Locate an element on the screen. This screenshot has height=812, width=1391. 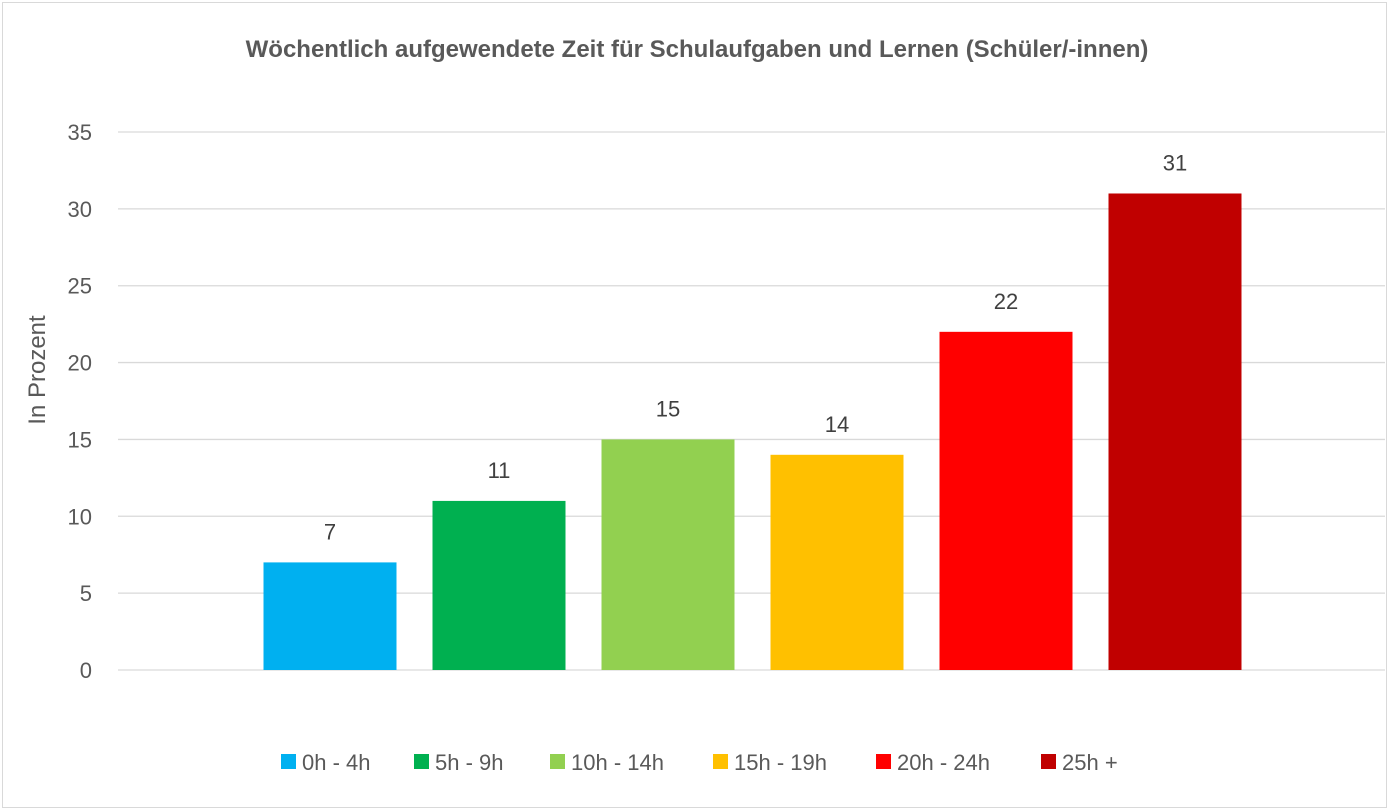
y-tick-label: 10 is located at coordinates (80, 516).